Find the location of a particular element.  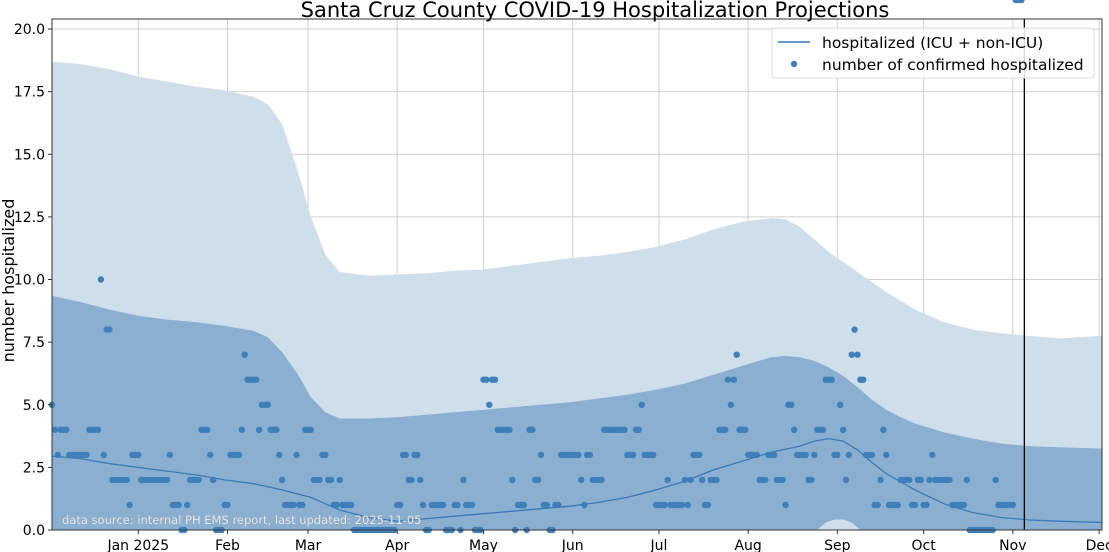

x-tick-label: Jan 2025 is located at coordinates (137, 545).